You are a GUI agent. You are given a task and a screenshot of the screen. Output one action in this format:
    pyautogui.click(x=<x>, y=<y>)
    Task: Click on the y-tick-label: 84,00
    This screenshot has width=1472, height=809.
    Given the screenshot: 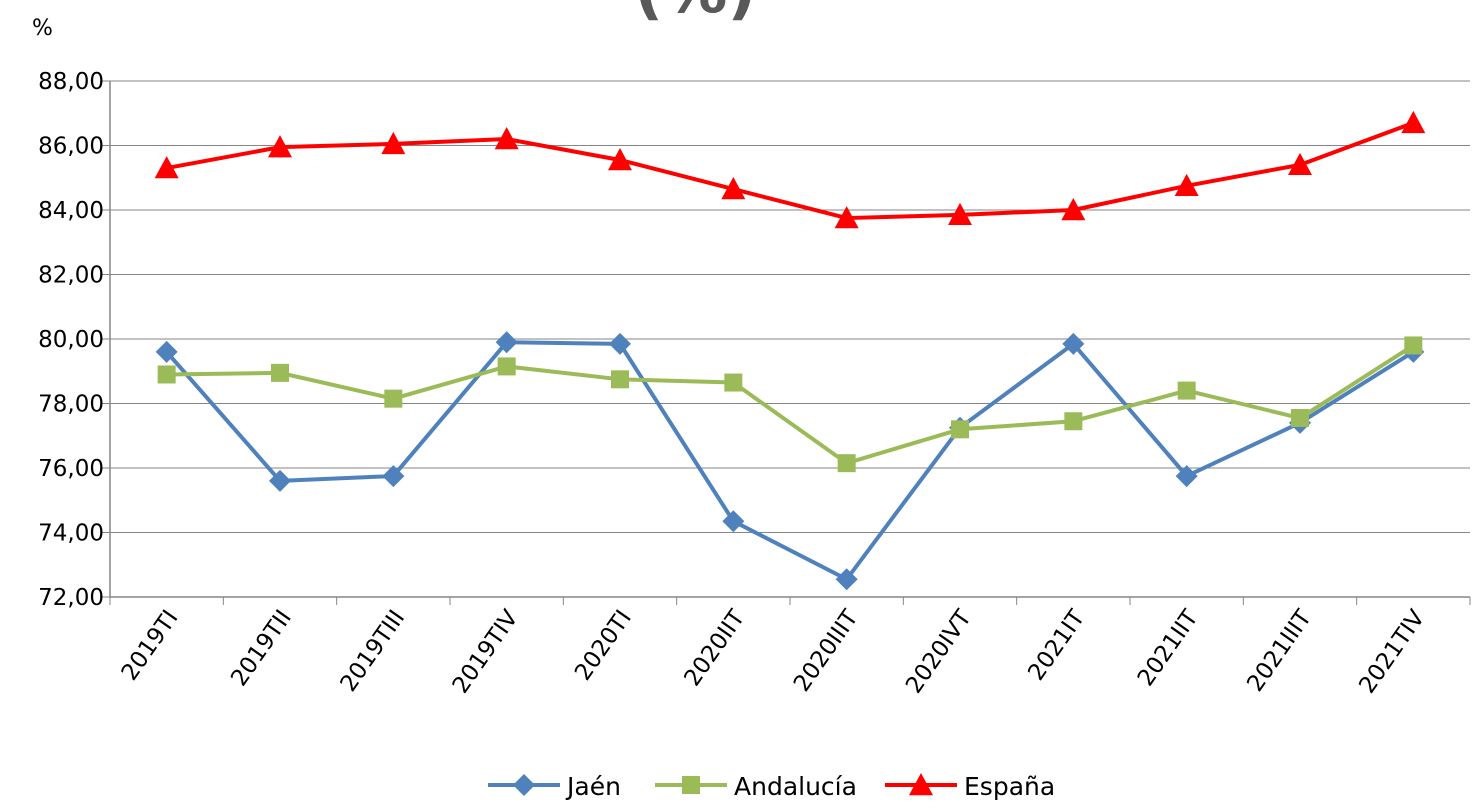 What is the action you would take?
    pyautogui.click(x=71, y=211)
    